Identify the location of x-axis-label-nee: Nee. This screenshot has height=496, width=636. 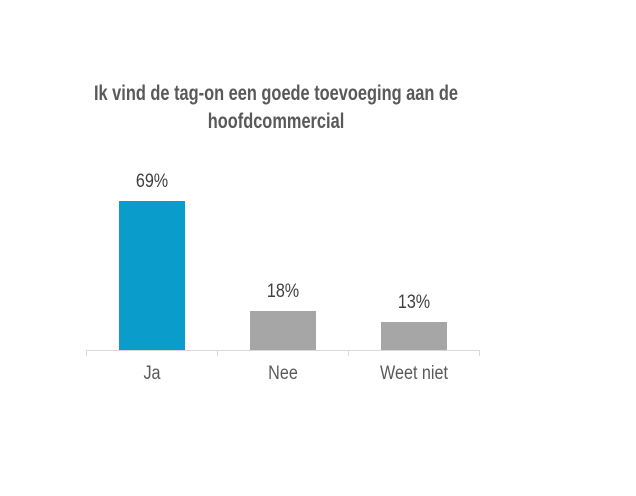
(282, 373).